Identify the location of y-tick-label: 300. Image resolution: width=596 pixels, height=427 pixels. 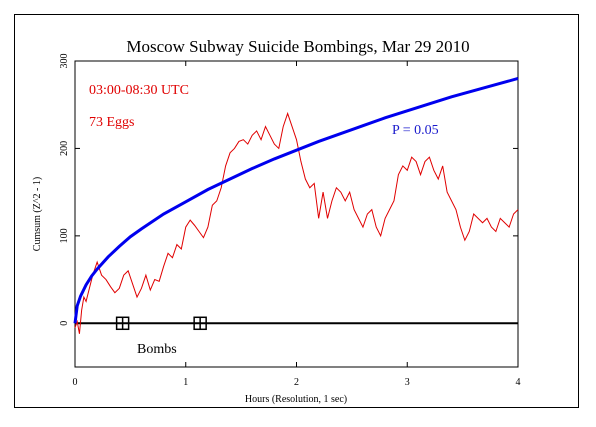
(64, 61).